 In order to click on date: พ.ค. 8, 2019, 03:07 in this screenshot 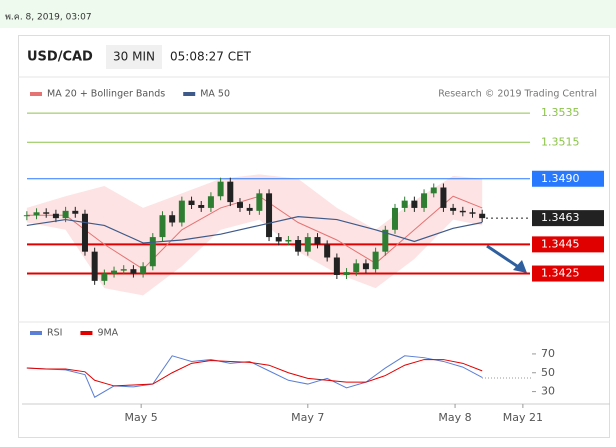, I will do `click(48, 18)`.